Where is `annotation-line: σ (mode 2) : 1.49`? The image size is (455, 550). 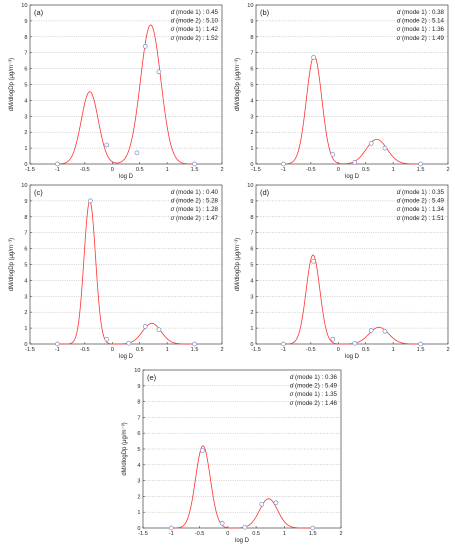 annotation-line: σ (mode 2) : 1.49 is located at coordinates (421, 38).